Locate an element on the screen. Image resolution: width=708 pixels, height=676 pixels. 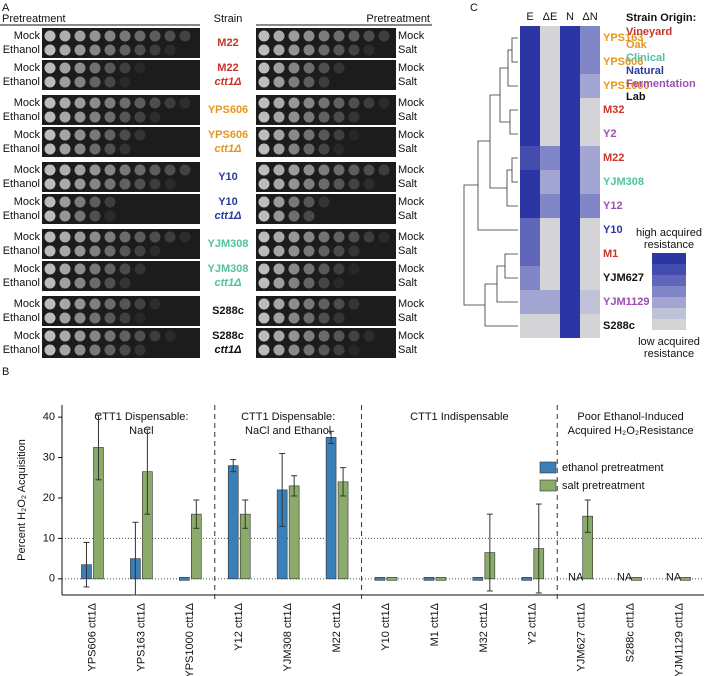
scale-label: high acquired is located at coordinates (669, 233).